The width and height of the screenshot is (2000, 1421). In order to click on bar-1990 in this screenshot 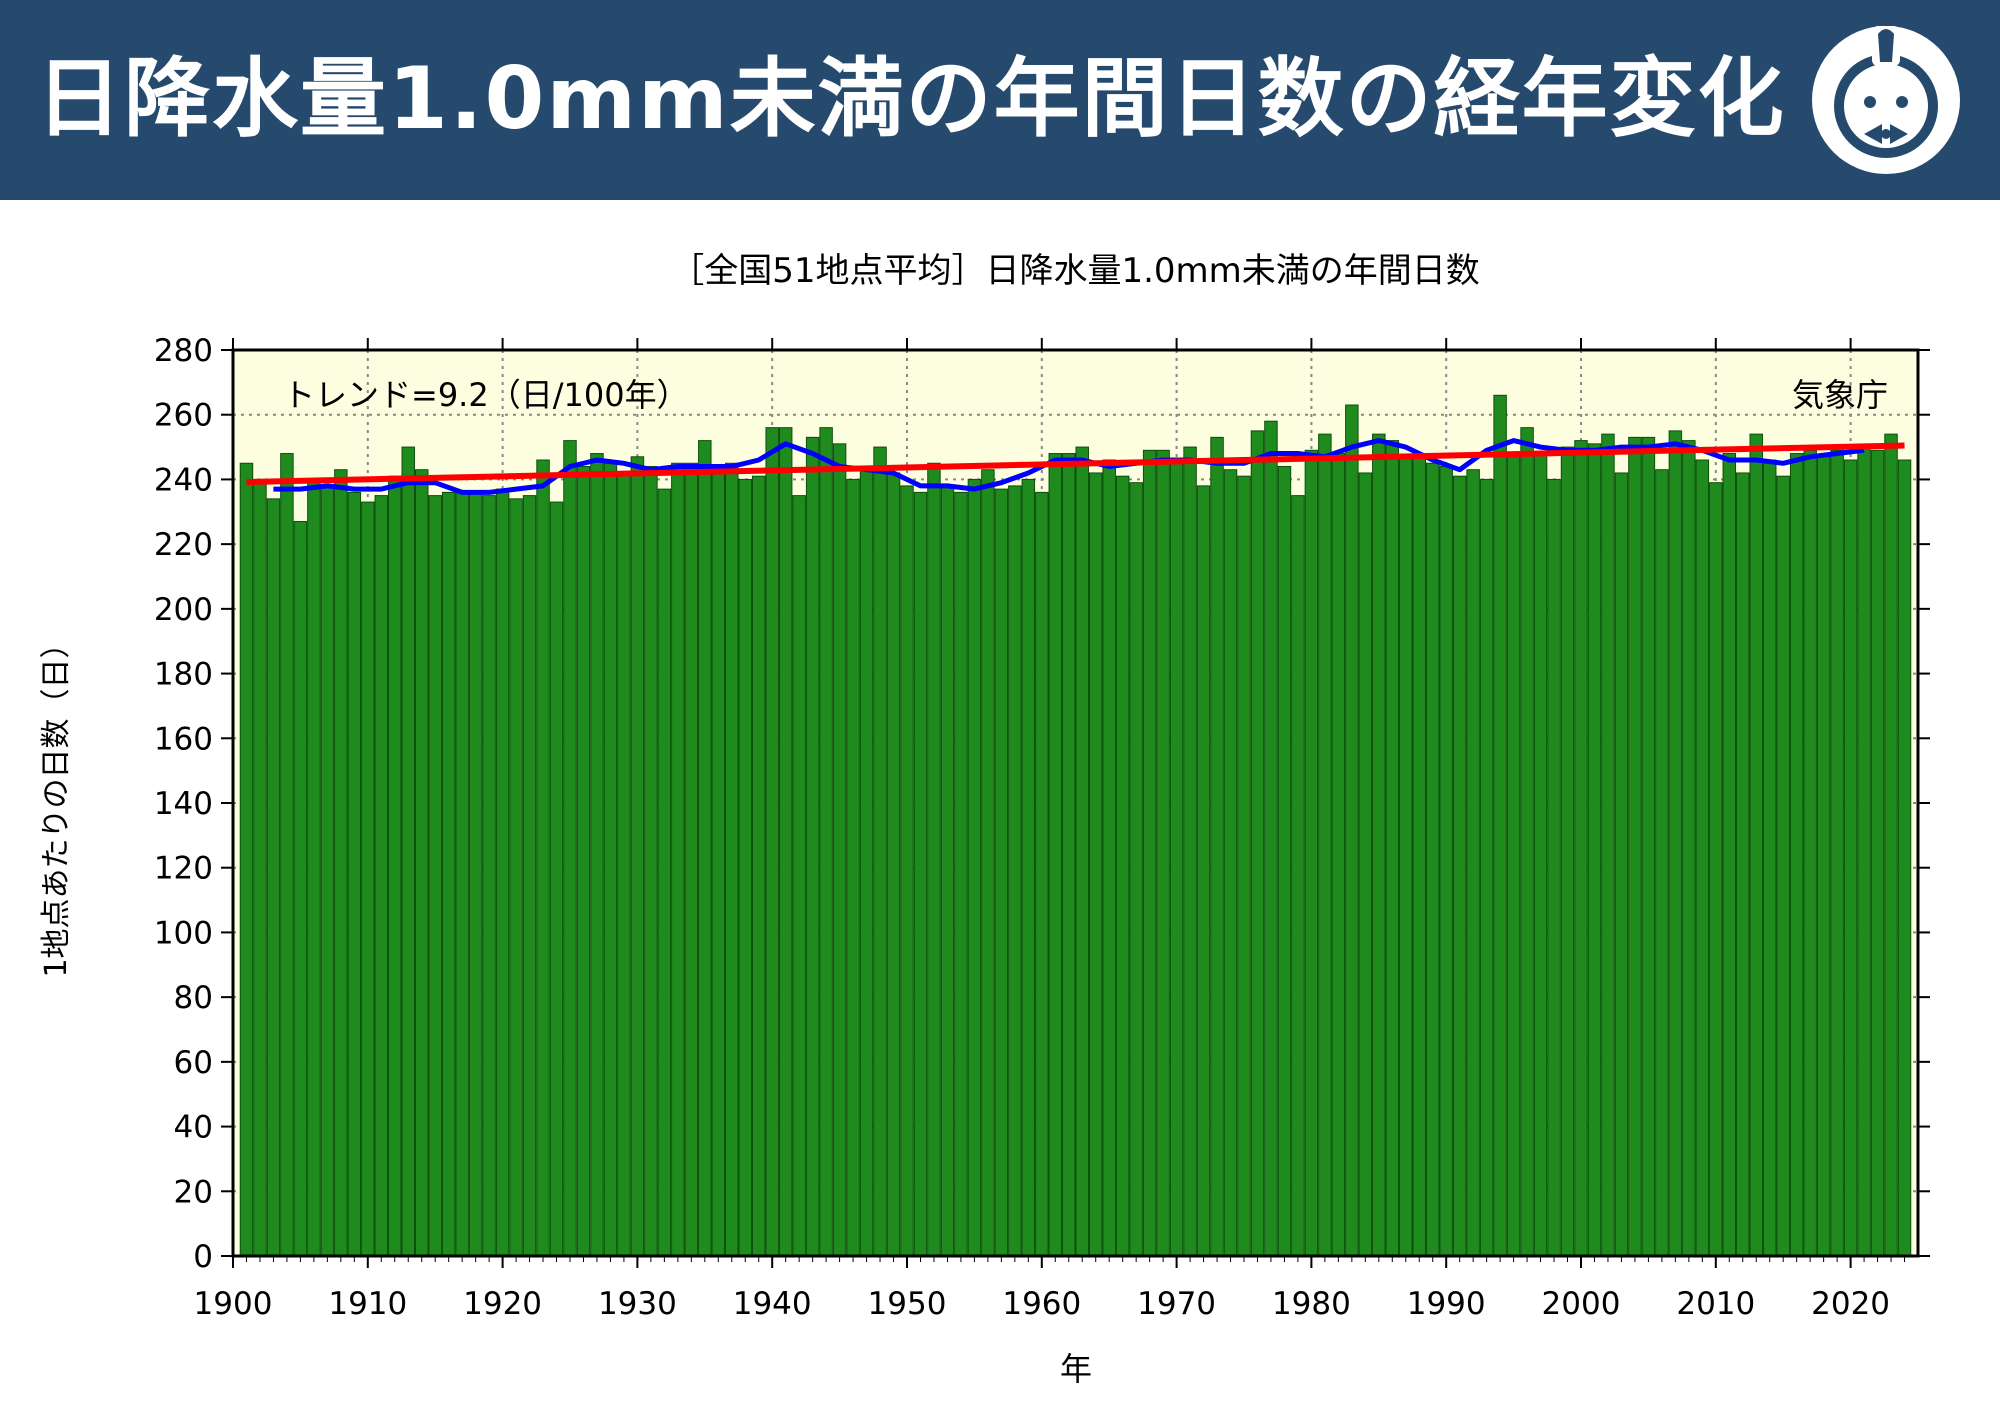, I will do `click(1446, 861)`.